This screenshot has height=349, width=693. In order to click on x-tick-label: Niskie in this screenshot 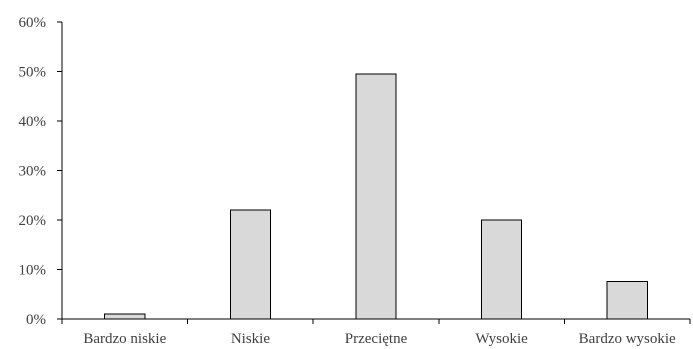, I will do `click(251, 339)`.